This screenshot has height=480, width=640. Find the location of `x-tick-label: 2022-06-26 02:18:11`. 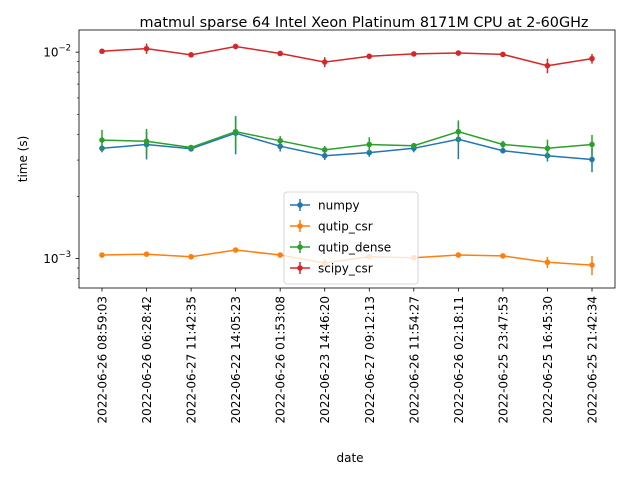

x-tick-label: 2022-06-26 02:18:11 is located at coordinates (459, 359).